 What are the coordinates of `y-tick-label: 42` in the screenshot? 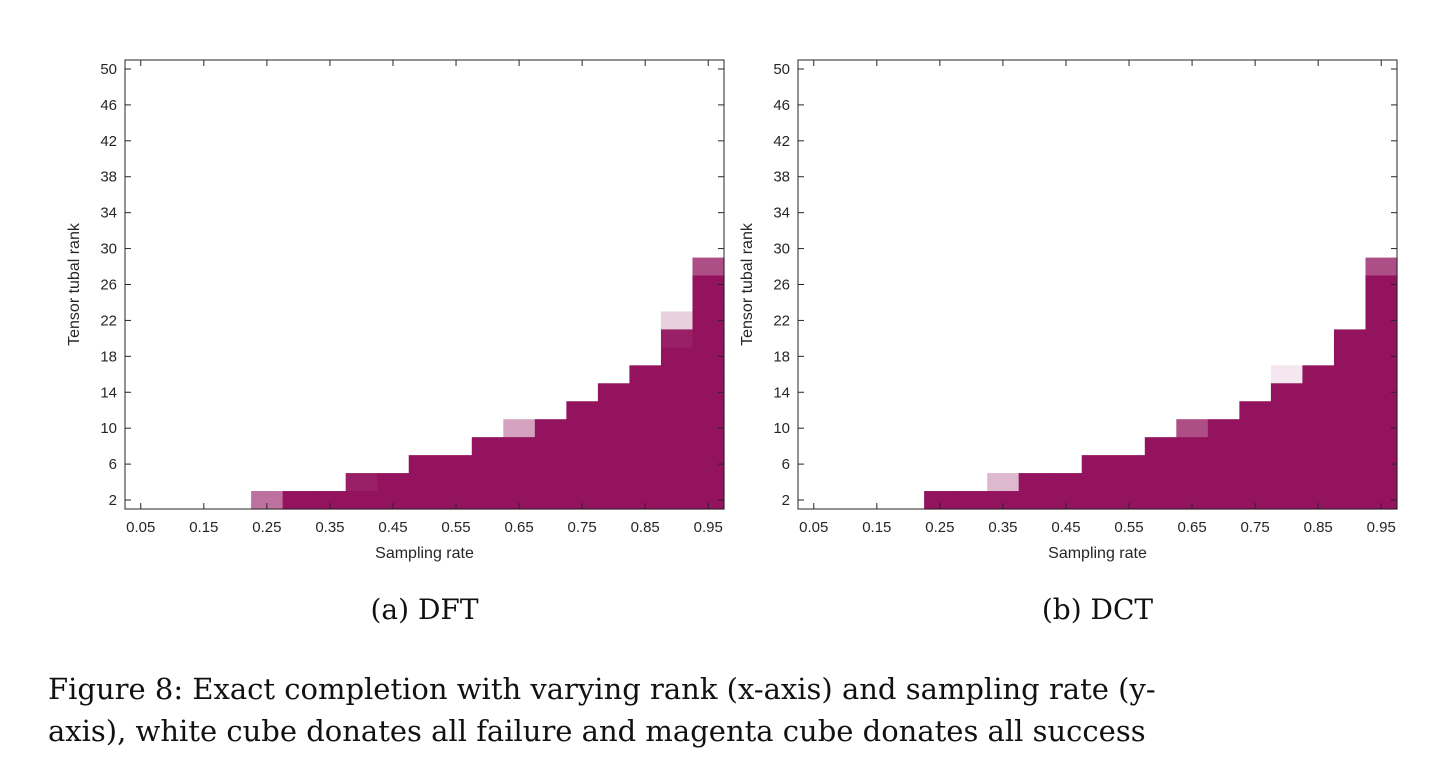 It's located at (781, 141).